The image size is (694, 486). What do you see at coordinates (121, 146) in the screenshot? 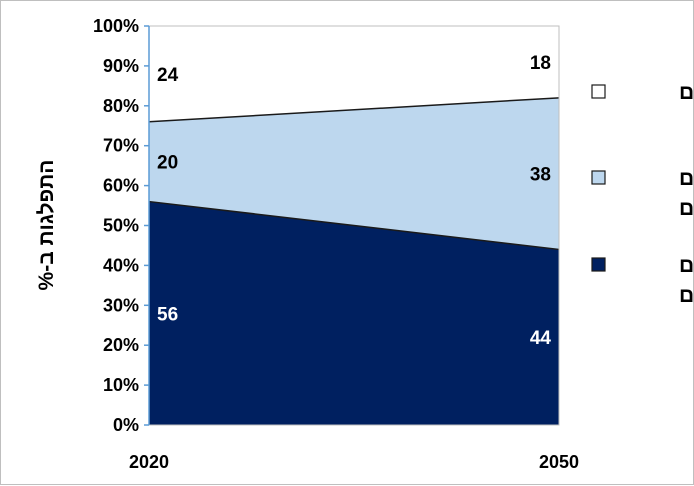
I see `y-tick-label: 70%` at bounding box center [121, 146].